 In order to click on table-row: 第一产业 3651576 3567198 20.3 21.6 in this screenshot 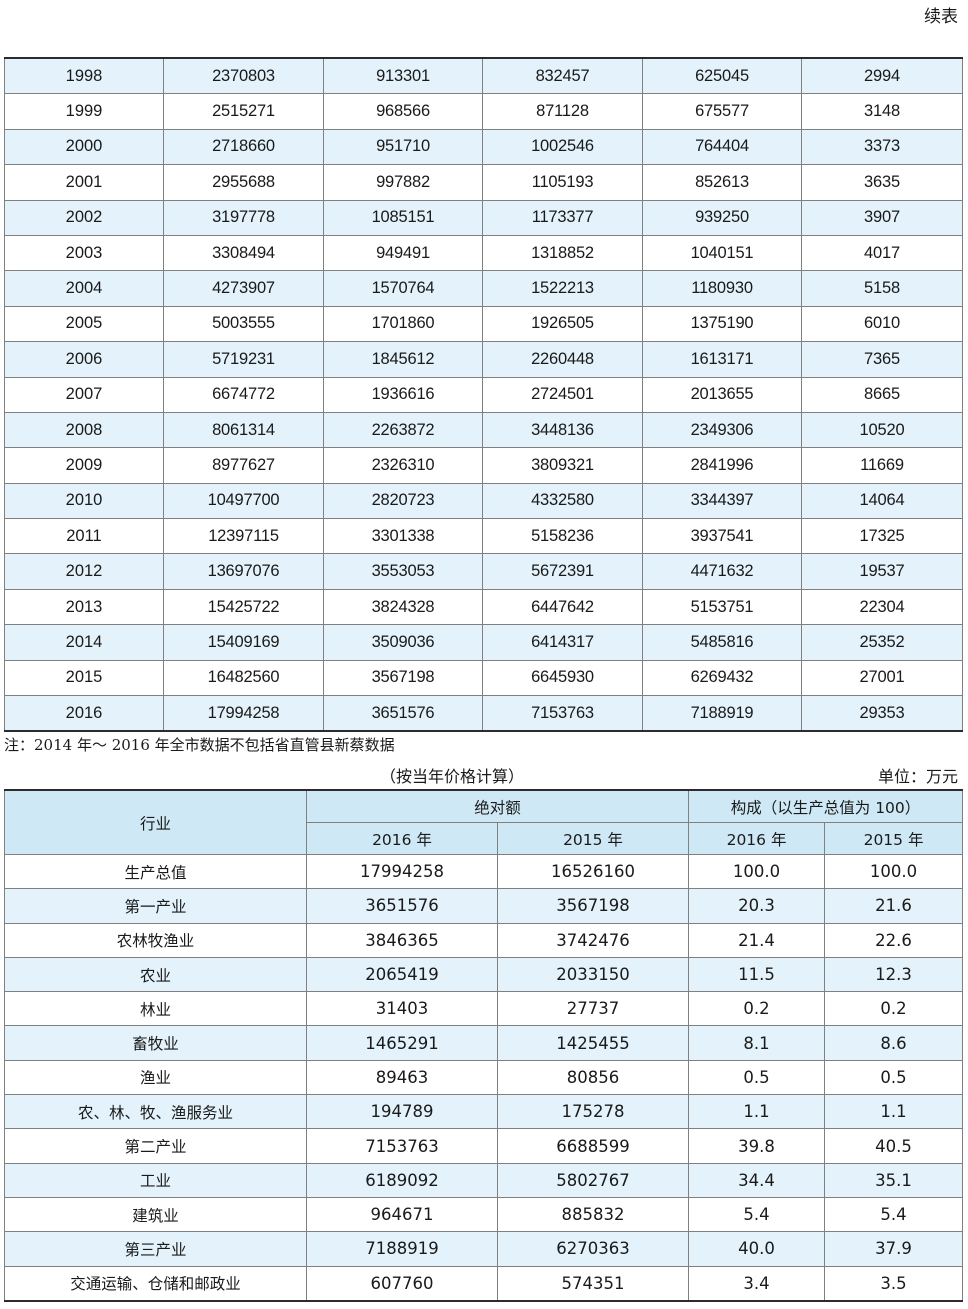, I will do `click(484, 906)`.